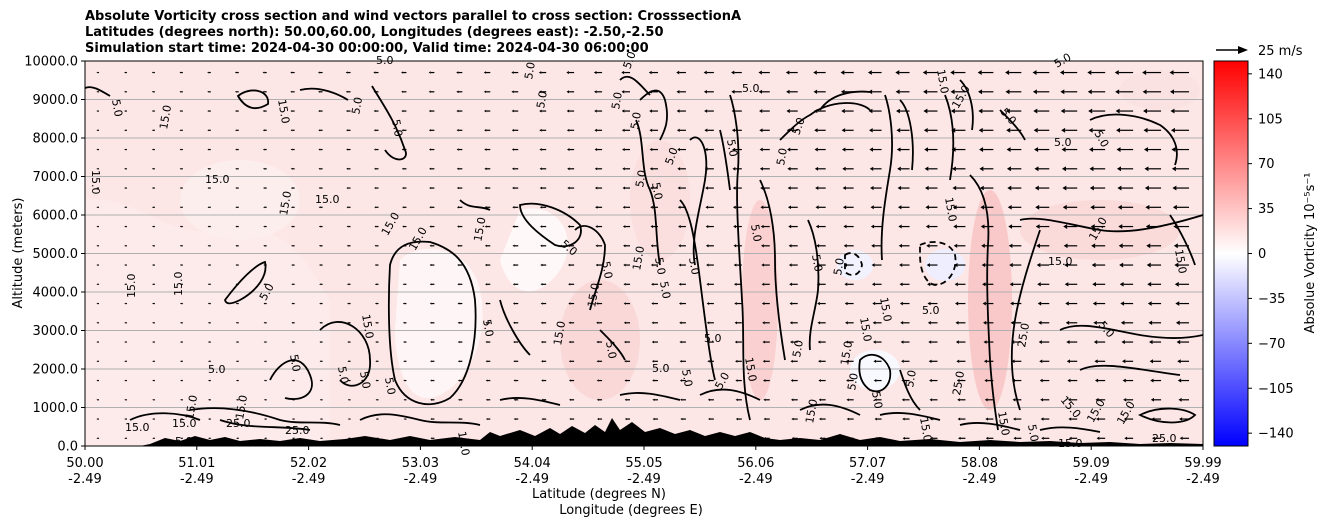 The image size is (1332, 526). I want to click on y-tick-label: 10000.0, so click(51, 62).